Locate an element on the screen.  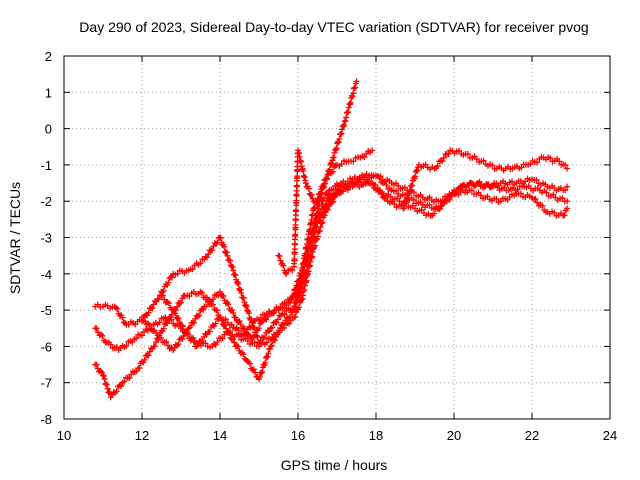
y-axis-label: SDTVAR / TECUs is located at coordinates (15, 238).